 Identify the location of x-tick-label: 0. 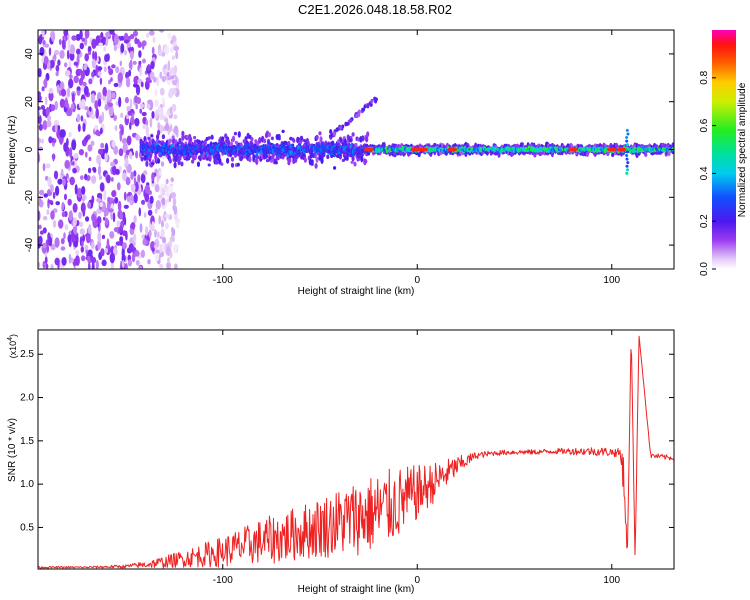
(417, 280).